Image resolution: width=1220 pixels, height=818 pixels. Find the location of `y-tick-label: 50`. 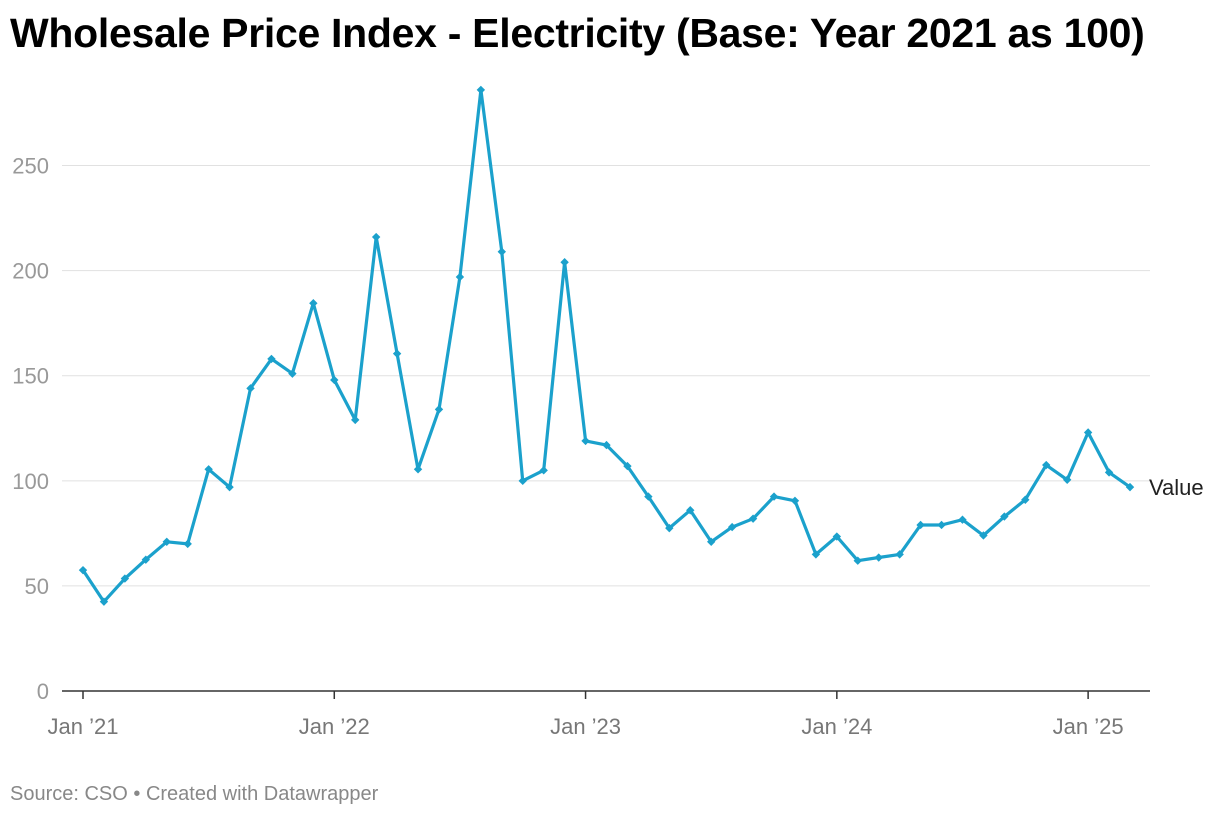

y-tick-label: 50 is located at coordinates (37, 586).